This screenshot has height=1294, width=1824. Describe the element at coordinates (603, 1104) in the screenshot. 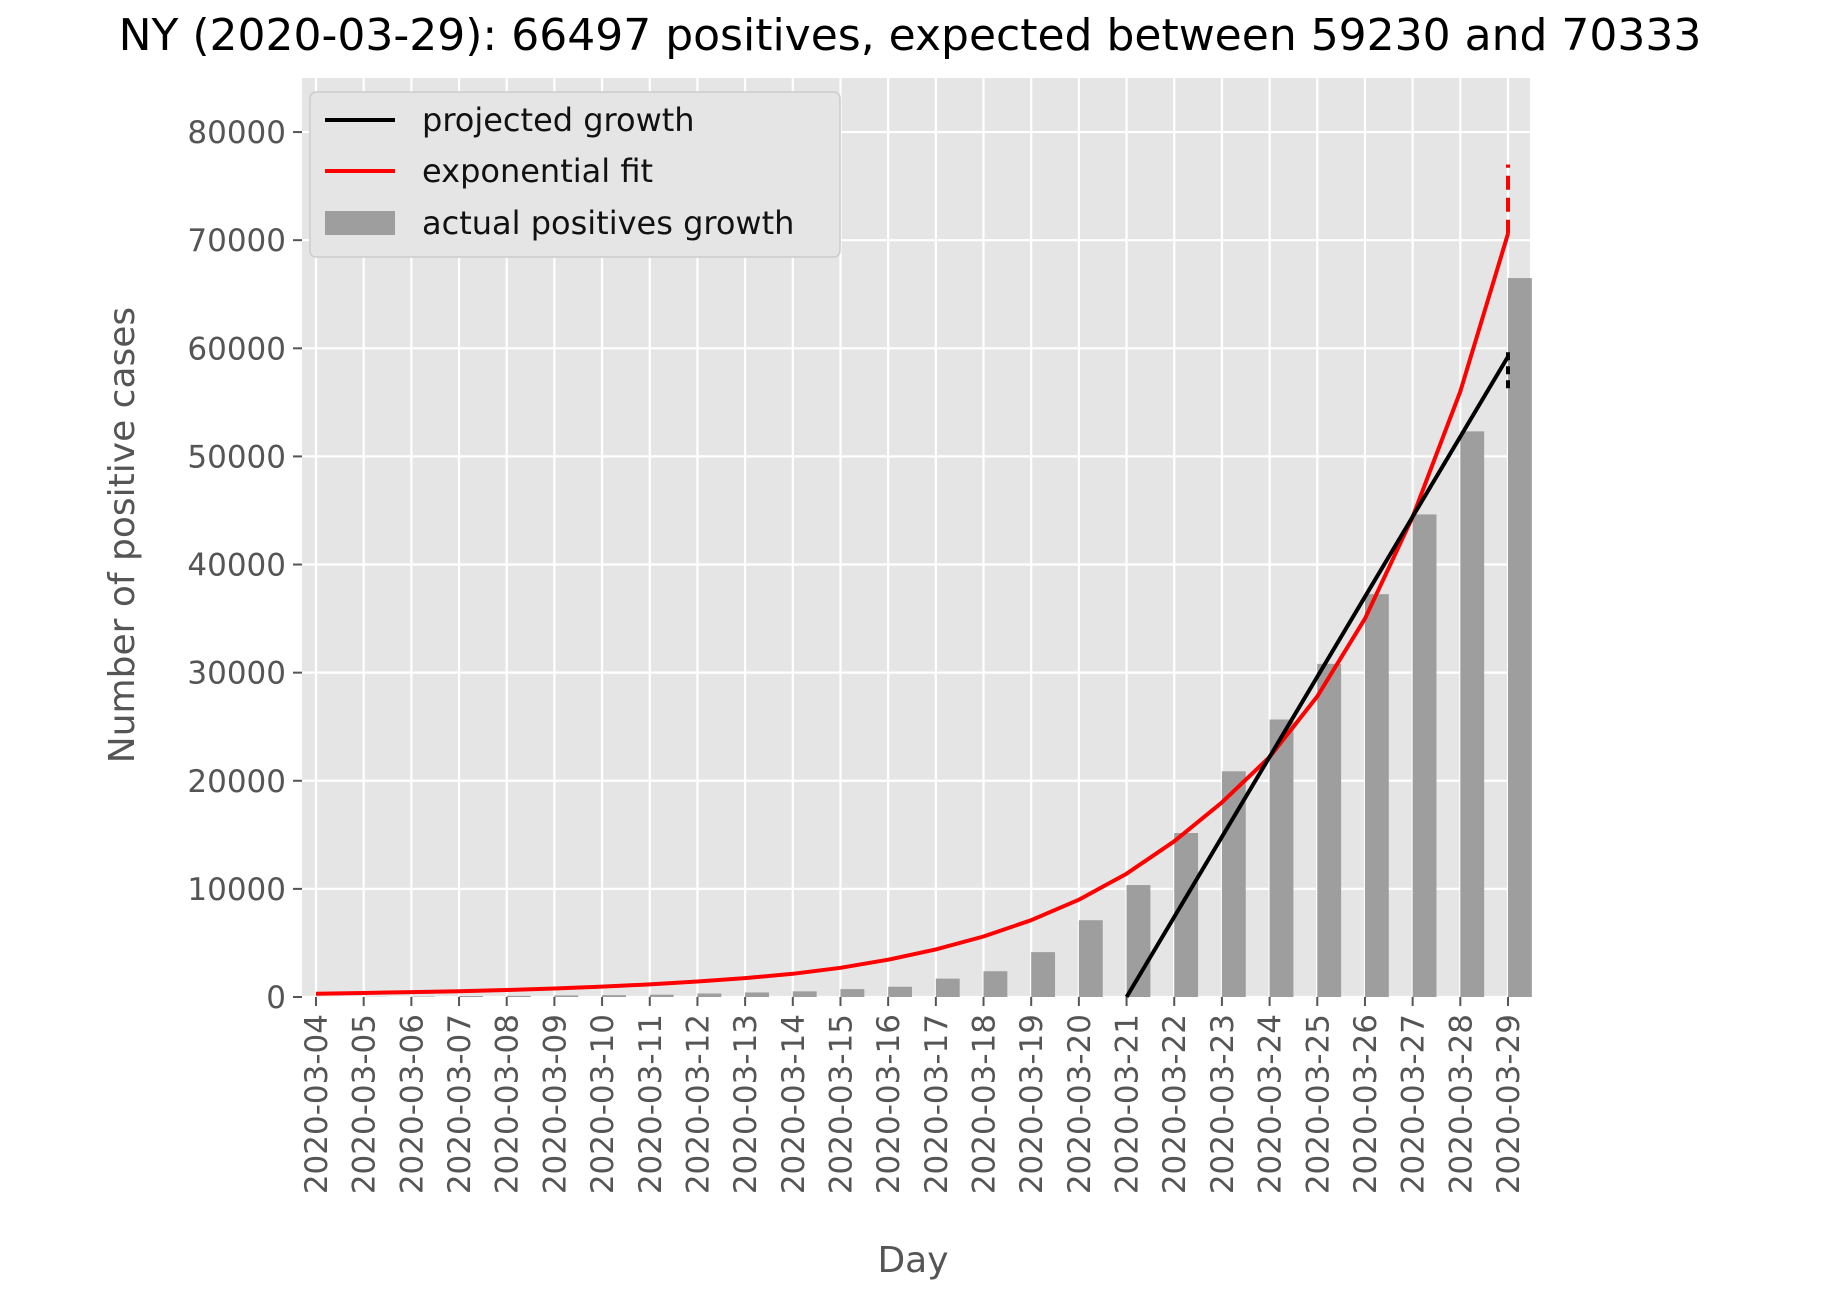

I see `x-tick-label: 2020-03-10` at that location.